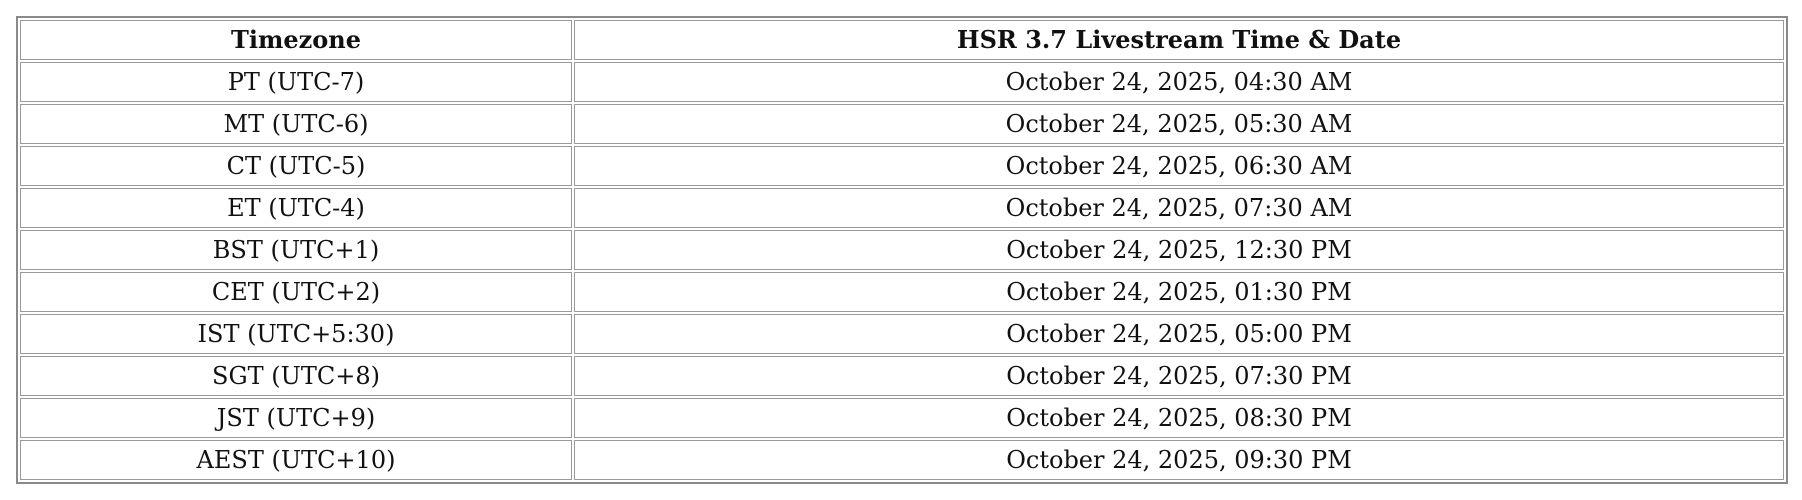  I want to click on table-row: CET (UTC+2) October 24, 2025, 01:30 PM, so click(902, 292).